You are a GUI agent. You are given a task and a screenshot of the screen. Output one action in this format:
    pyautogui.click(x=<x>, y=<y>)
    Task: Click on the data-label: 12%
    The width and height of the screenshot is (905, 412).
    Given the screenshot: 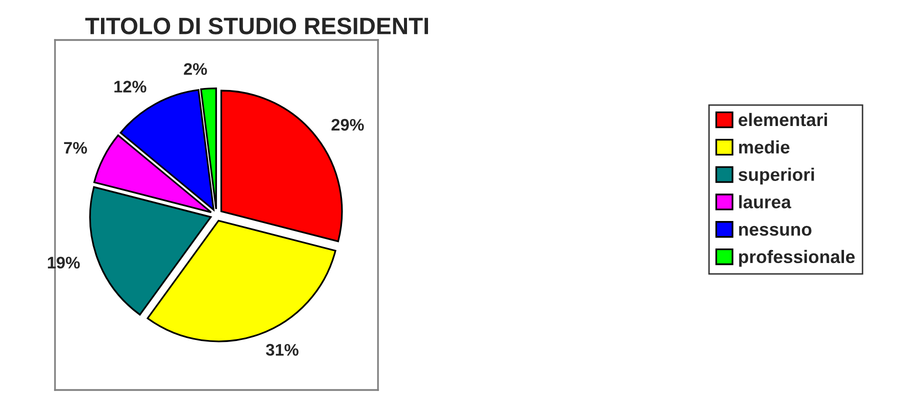 What is the action you would take?
    pyautogui.click(x=130, y=86)
    